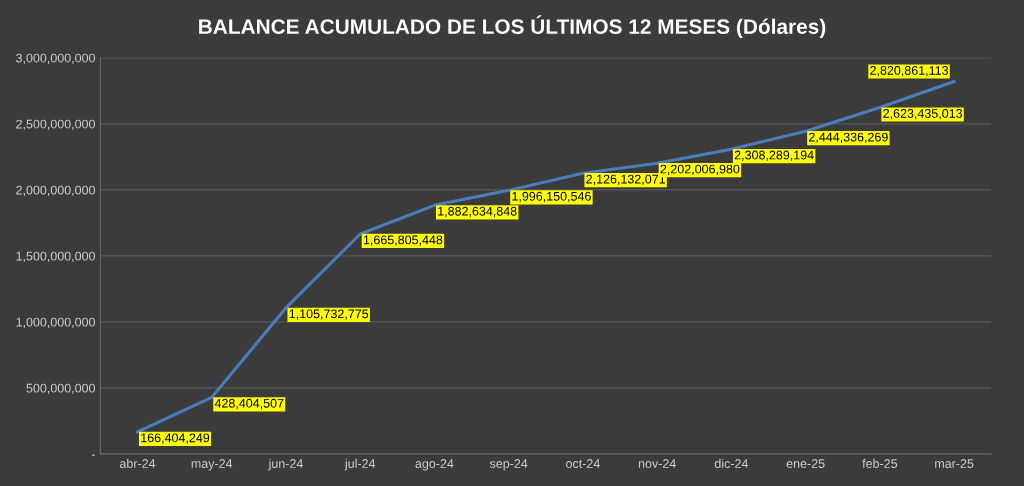 This screenshot has height=486, width=1024. I want to click on x-tick-label: jul-24, so click(360, 464).